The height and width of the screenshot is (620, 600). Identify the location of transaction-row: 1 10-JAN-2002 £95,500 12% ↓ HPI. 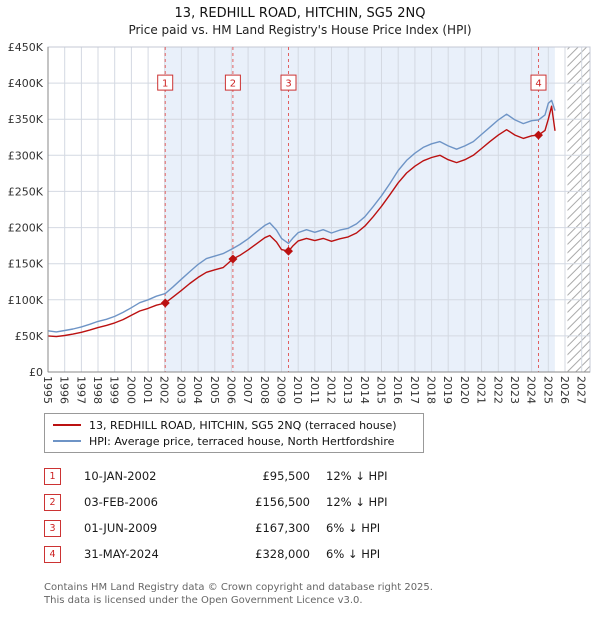
(322, 476).